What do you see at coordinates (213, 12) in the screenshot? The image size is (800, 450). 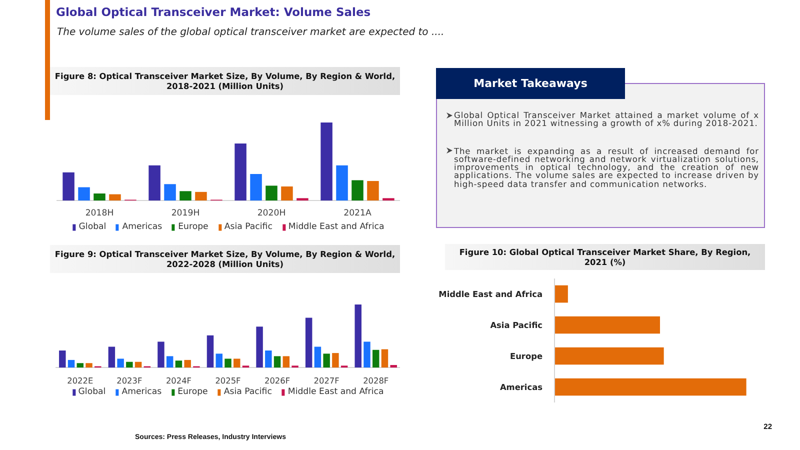 I see `text: Global Optical Transceiver Market: Volume Sales` at bounding box center [213, 12].